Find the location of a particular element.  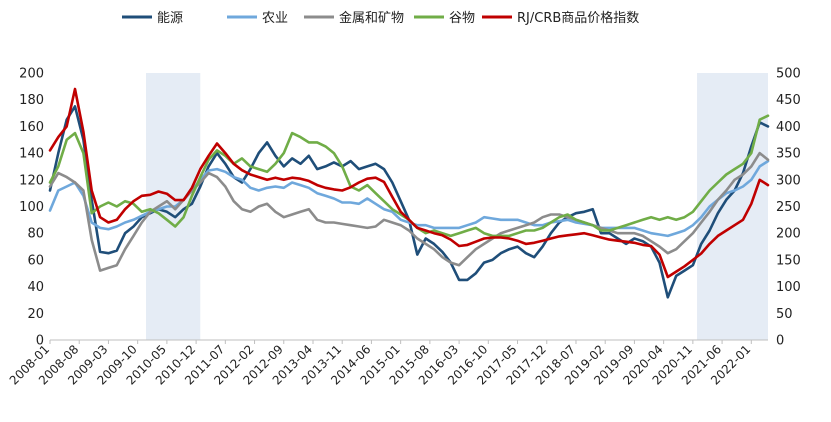

legend-label-4: RJ/CRB商品价格指数 is located at coordinates (578, 18).